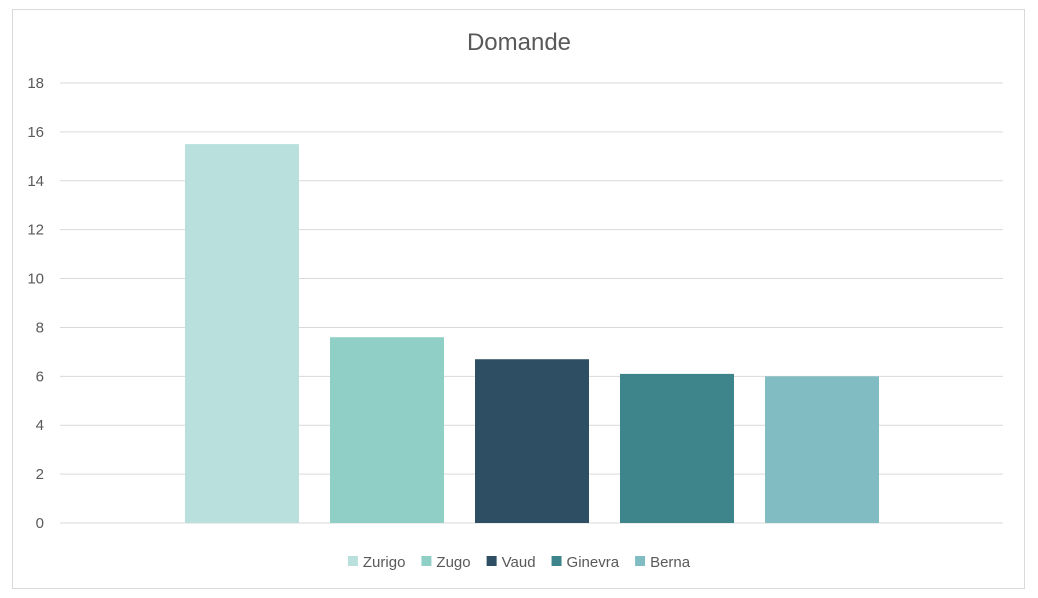  I want to click on bar-zurigo, so click(242, 333).